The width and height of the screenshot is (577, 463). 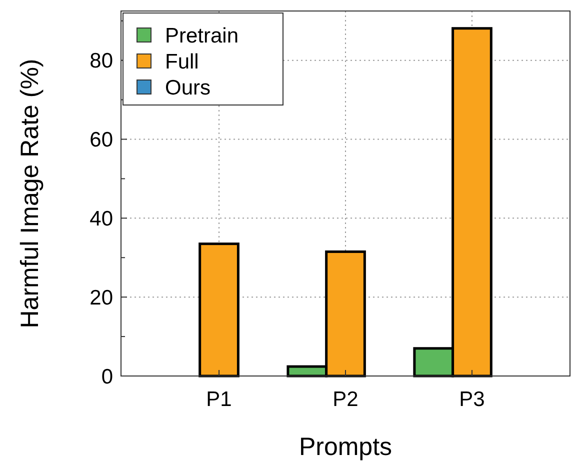 What do you see at coordinates (101, 298) in the screenshot?
I see `y-tick-label: 20` at bounding box center [101, 298].